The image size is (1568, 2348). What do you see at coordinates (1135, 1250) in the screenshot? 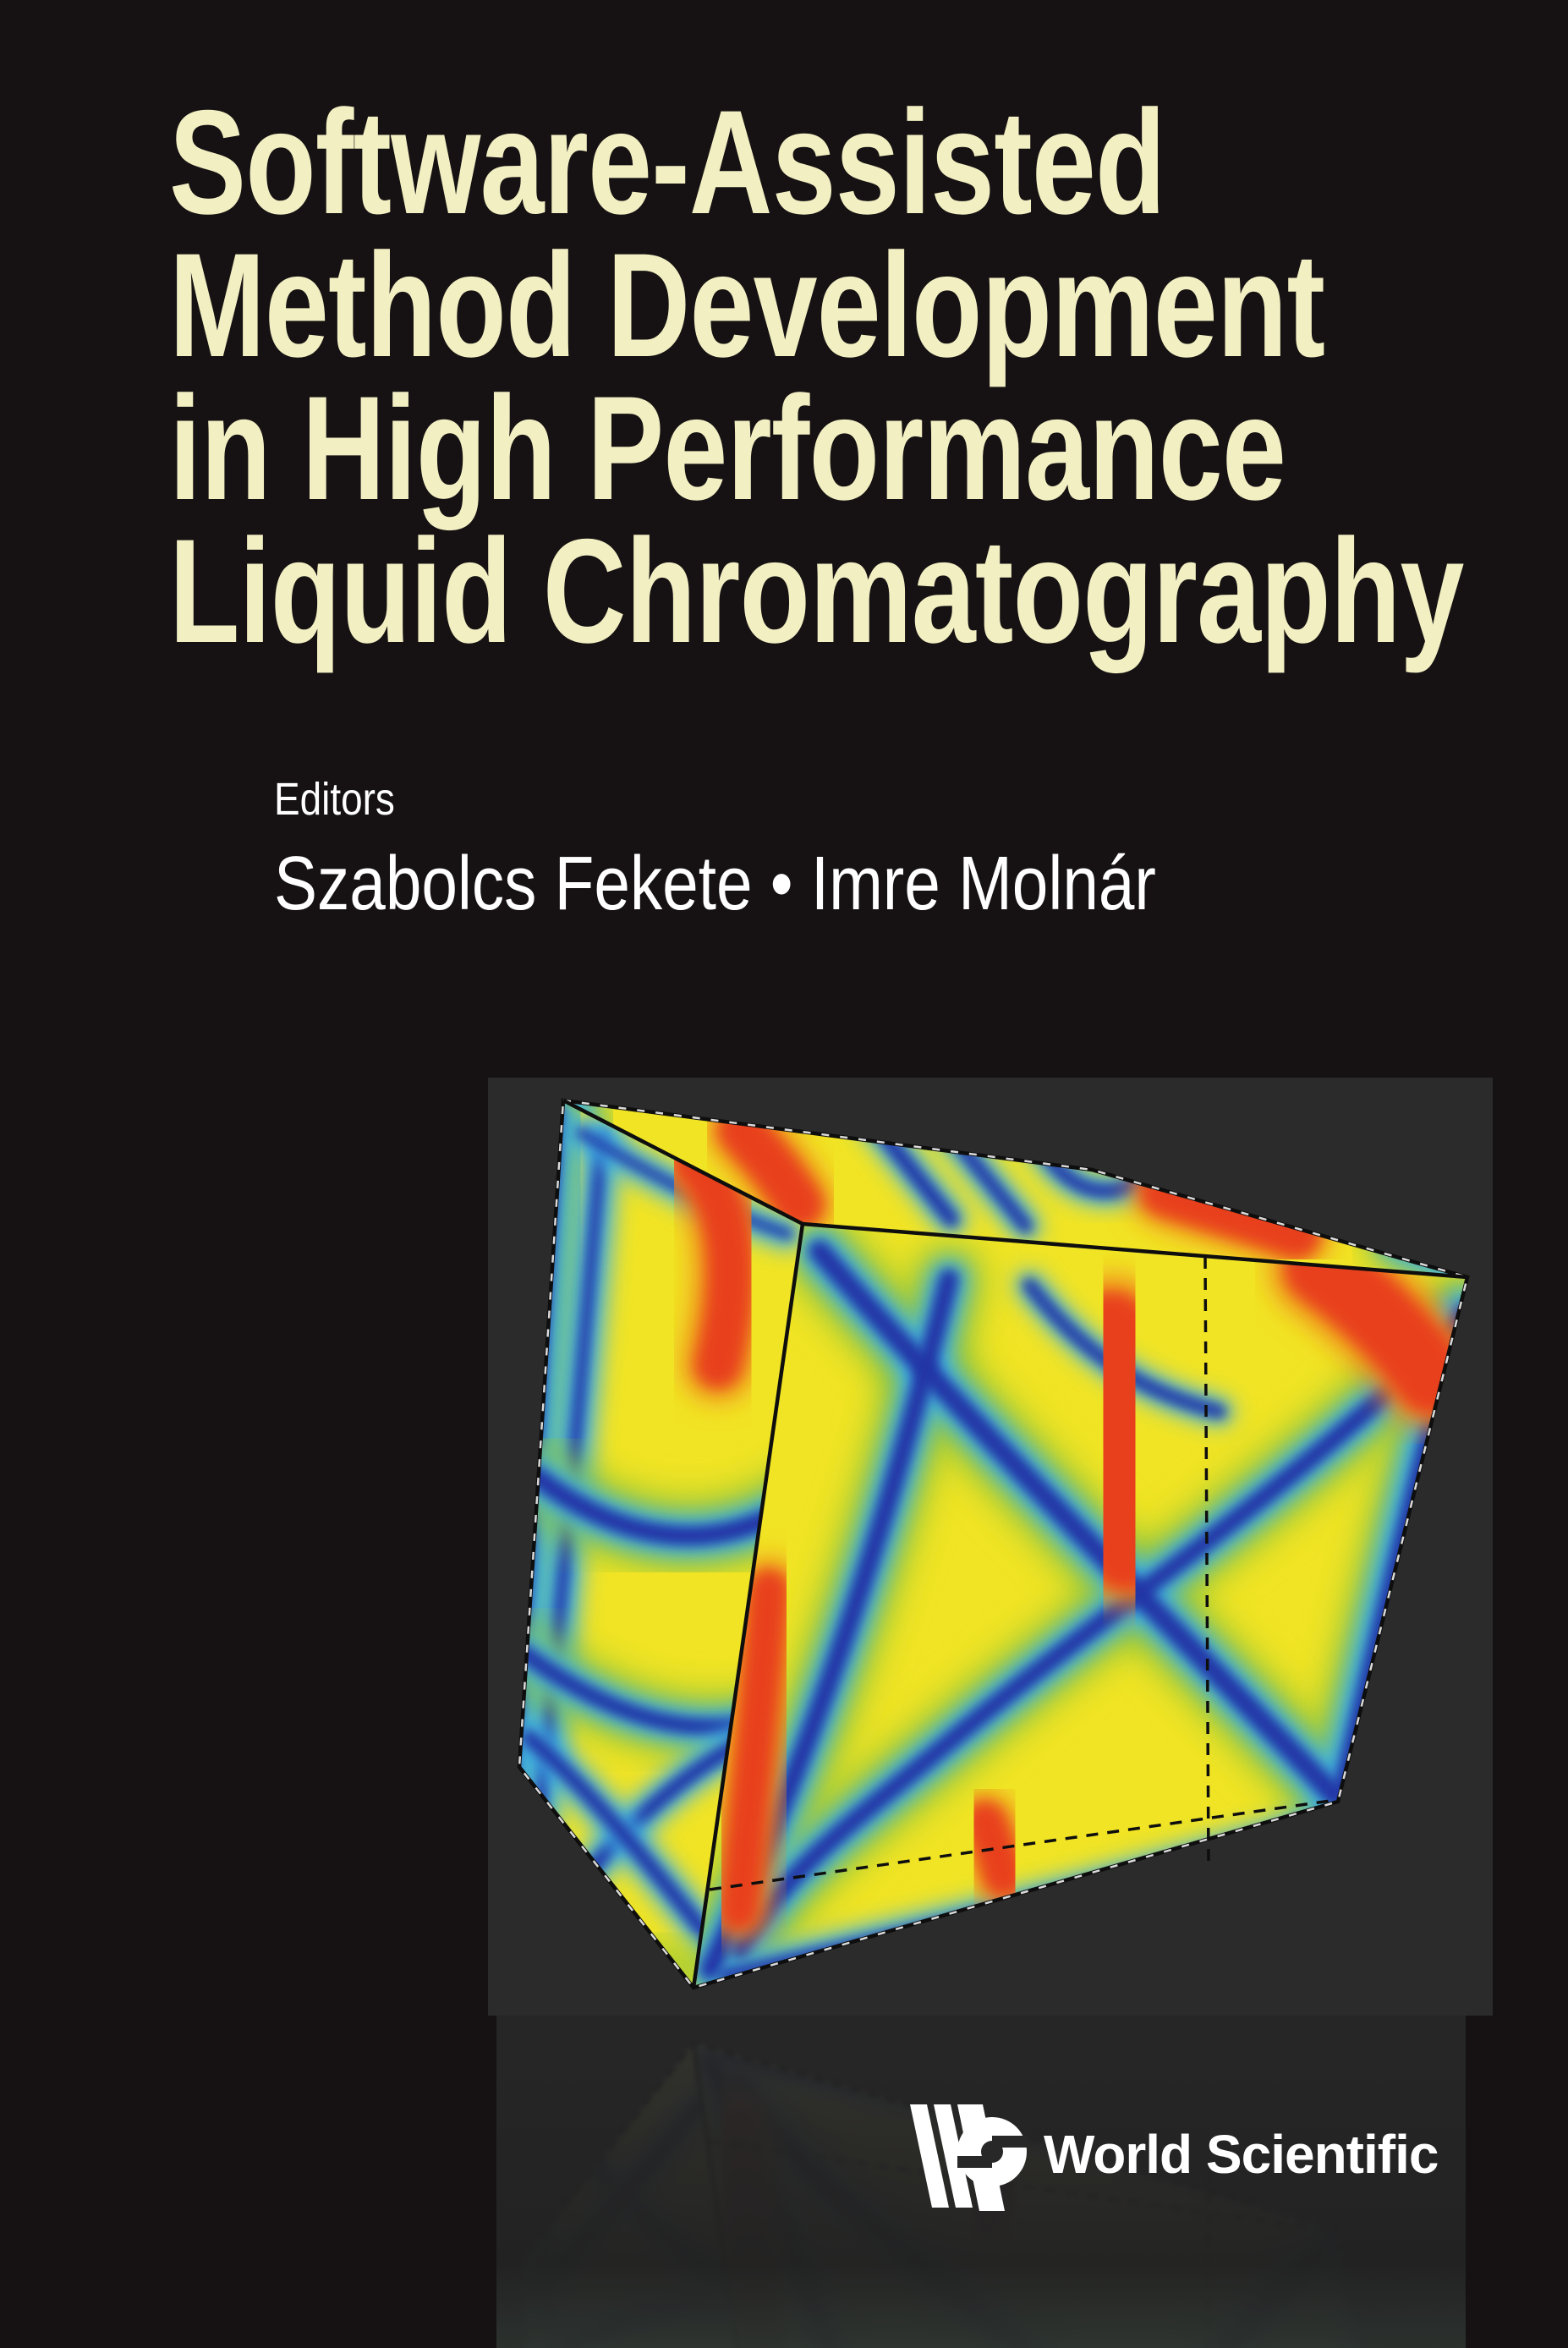
I see `cube-edge-top-front-right` at bounding box center [1135, 1250].